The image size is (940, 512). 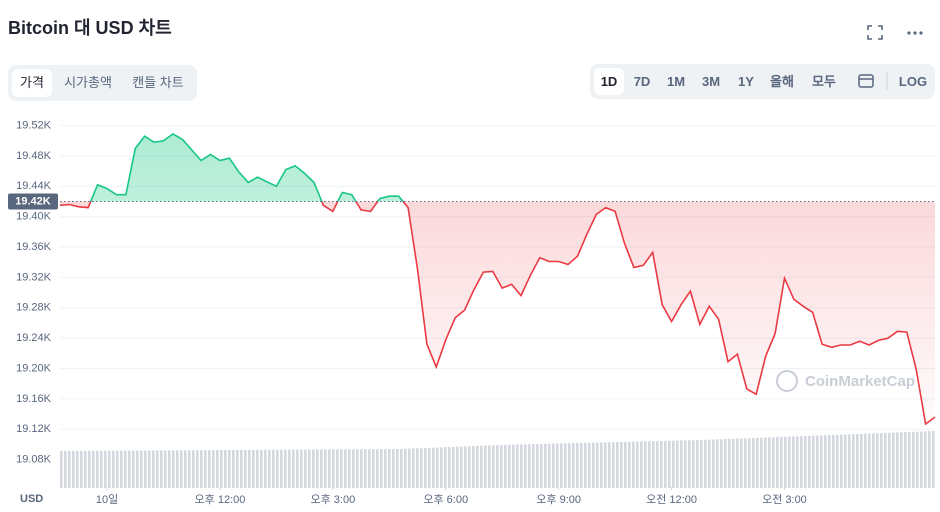 I want to click on area-up, so click(x=497, y=167).